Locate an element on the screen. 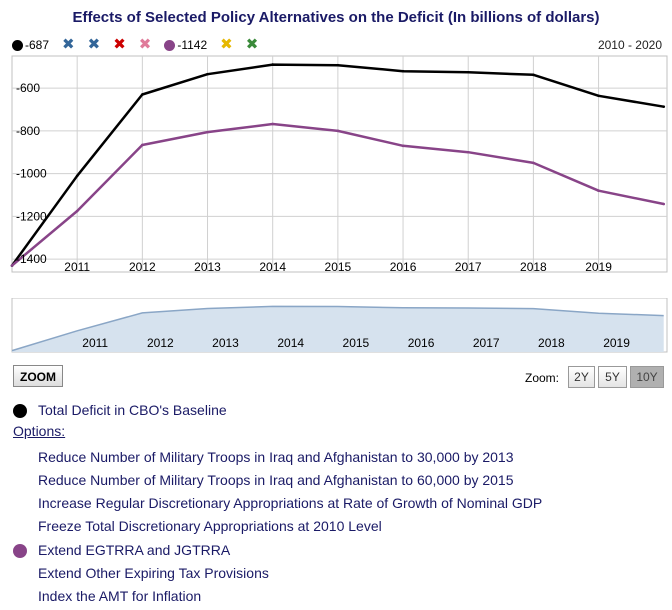 This screenshot has width=672, height=610. legend-item-6: ✖ is located at coordinates (226, 44).